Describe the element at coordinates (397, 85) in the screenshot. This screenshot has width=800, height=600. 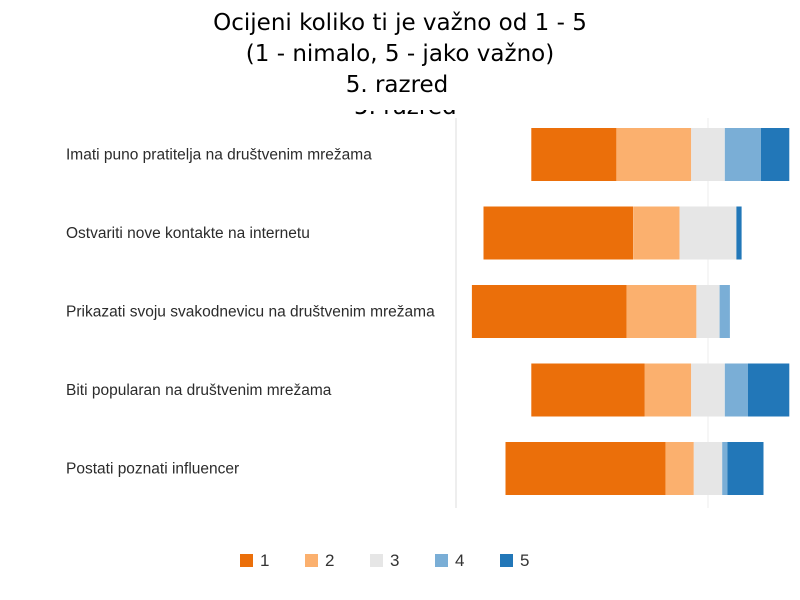
I see `chart-subtitle-grade: 5. razred` at that location.